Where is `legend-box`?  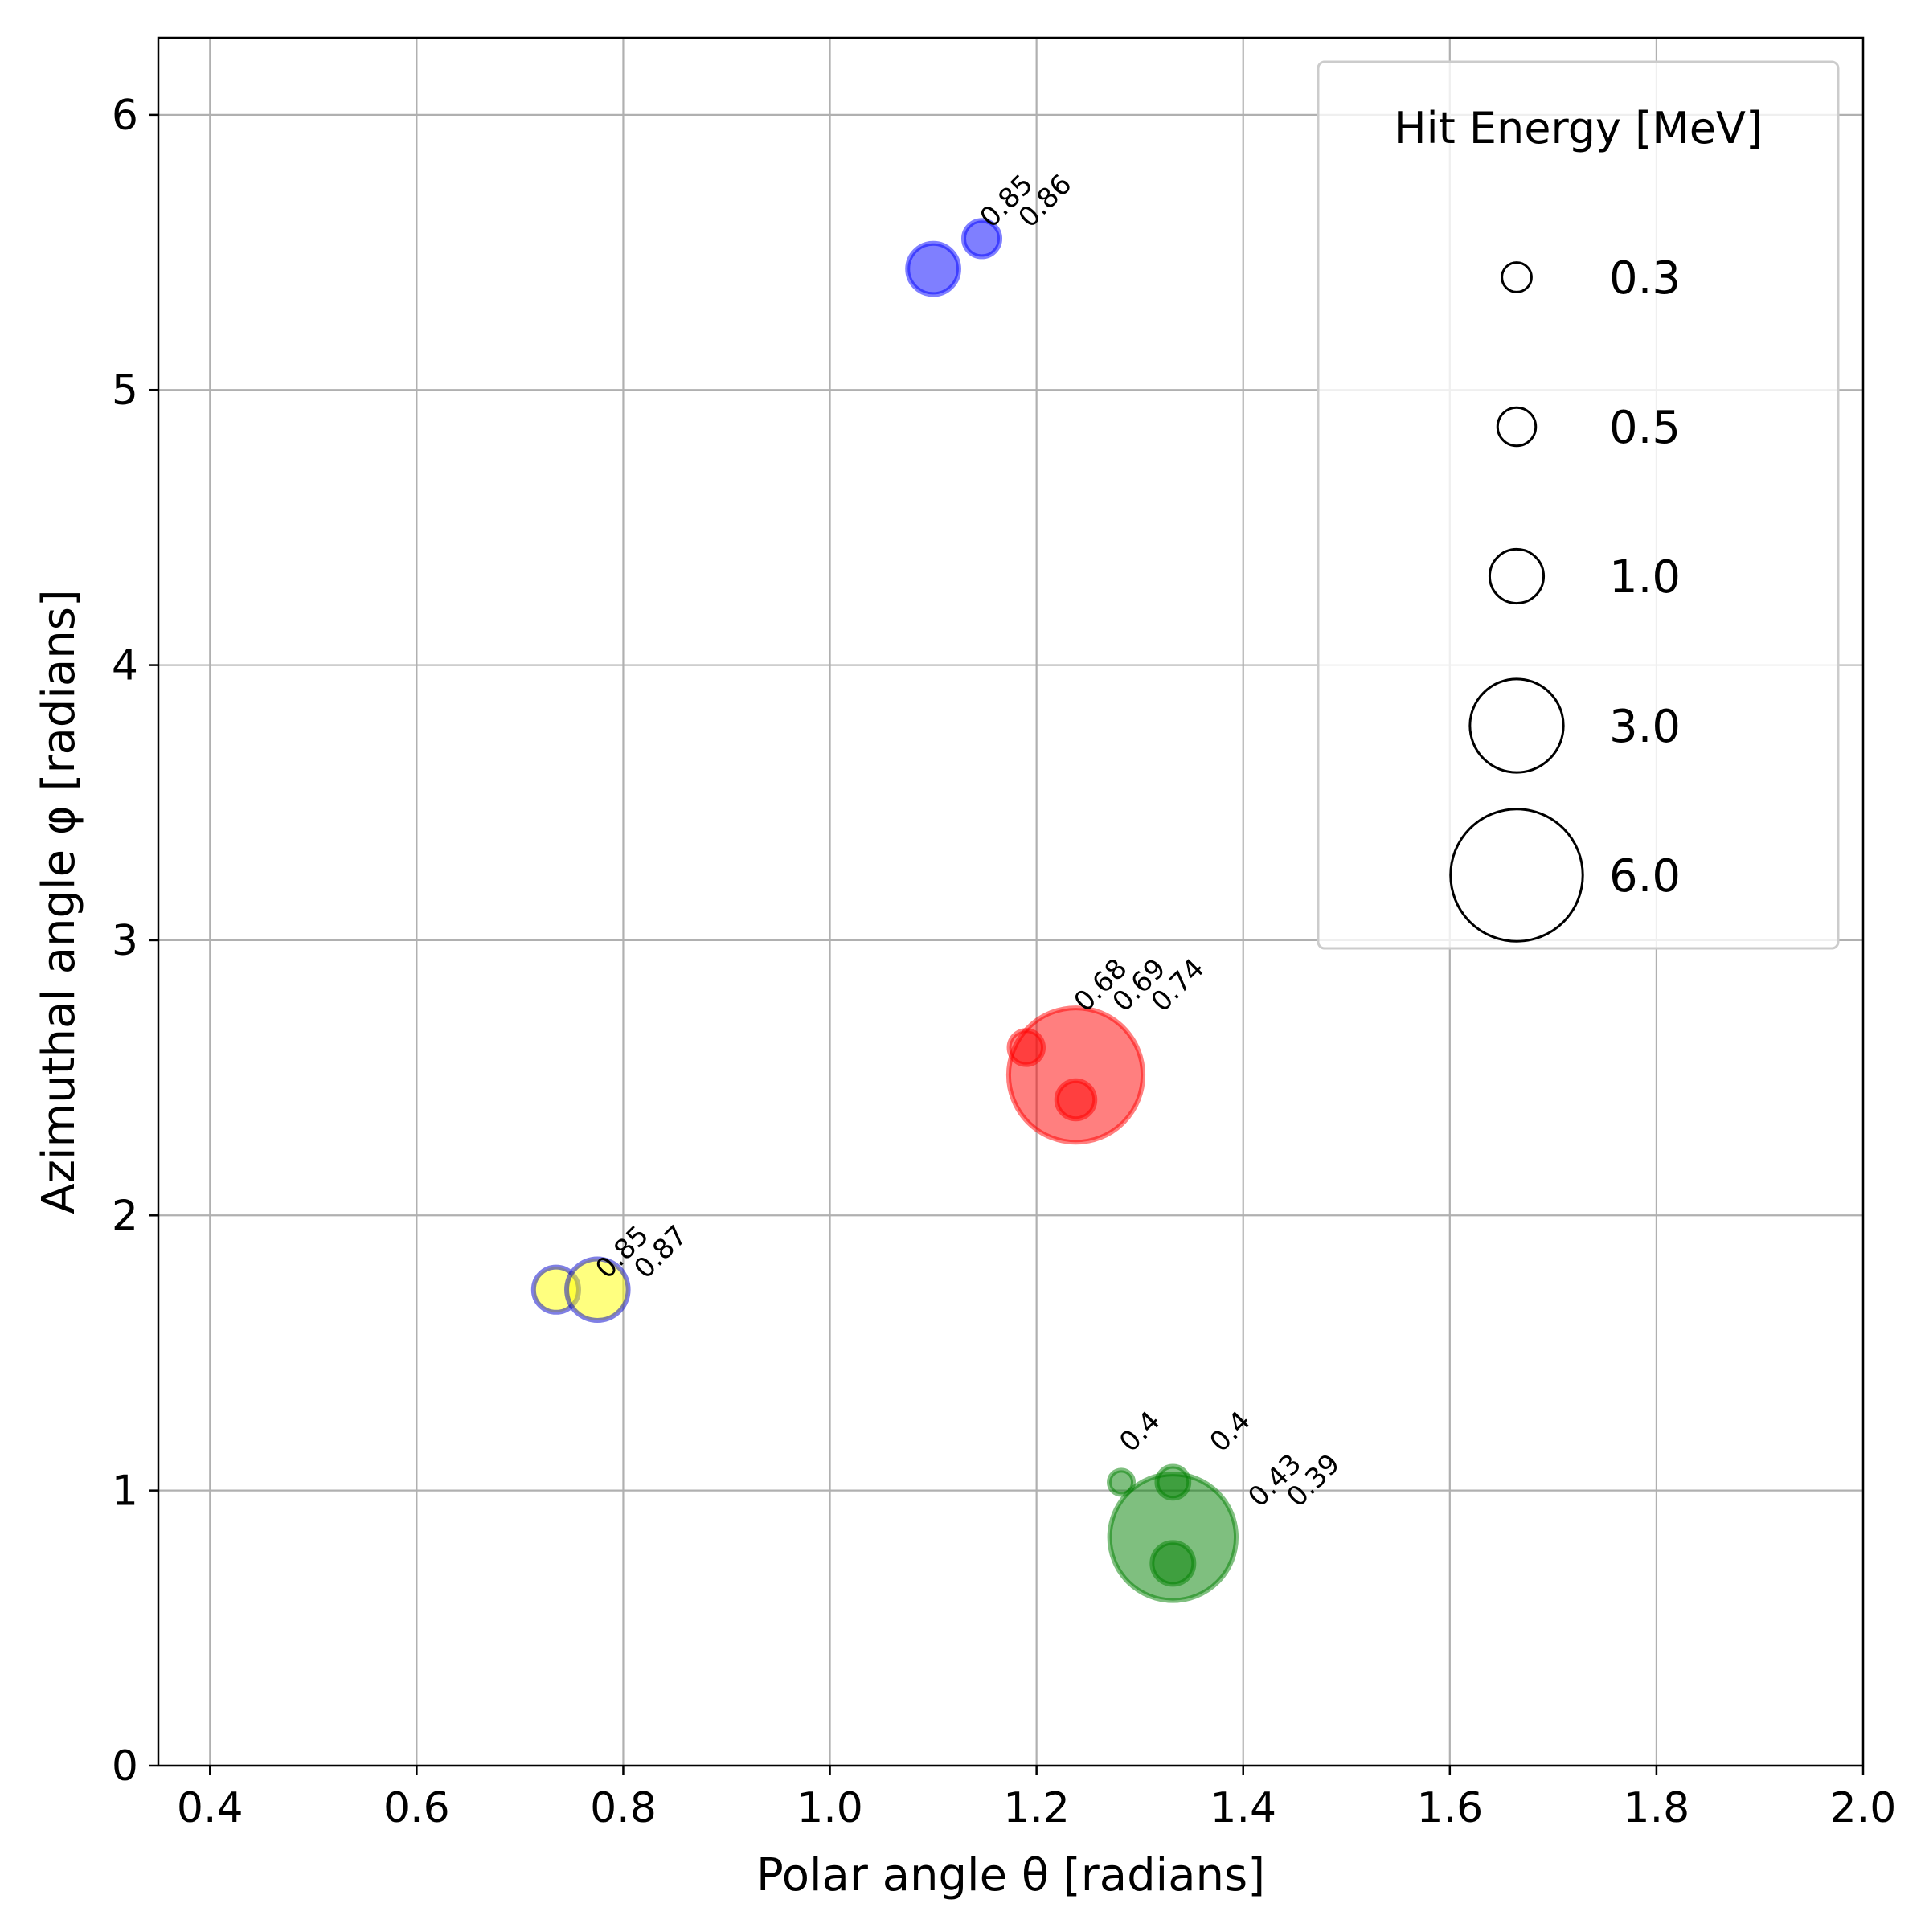
legend-box is located at coordinates (1578, 505).